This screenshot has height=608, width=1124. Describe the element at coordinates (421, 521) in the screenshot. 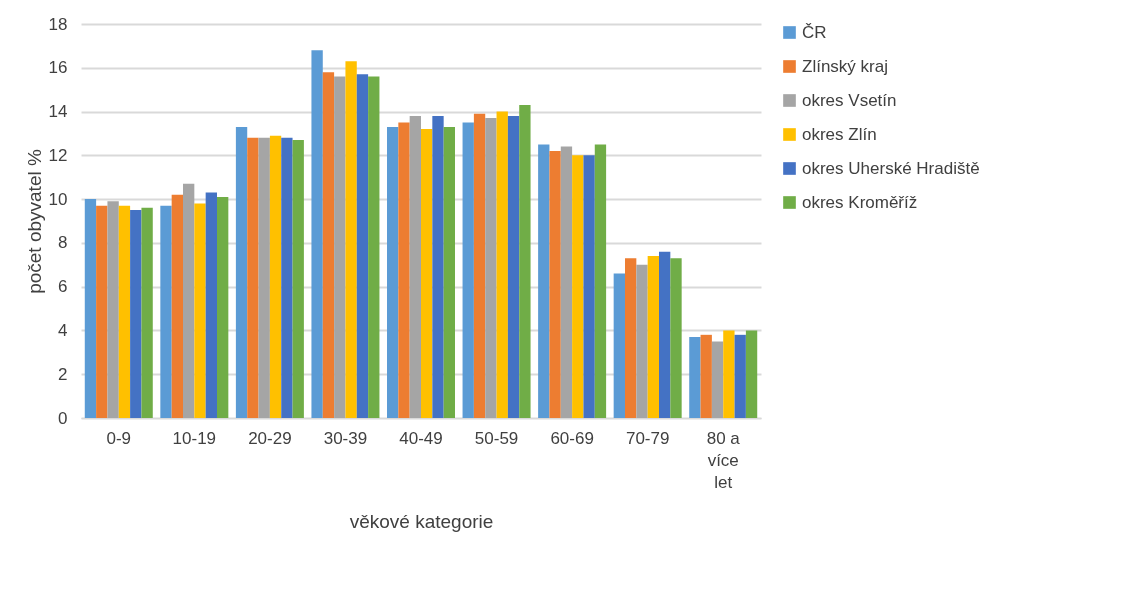

I see `x-axis-title: věkové kategorie` at that location.